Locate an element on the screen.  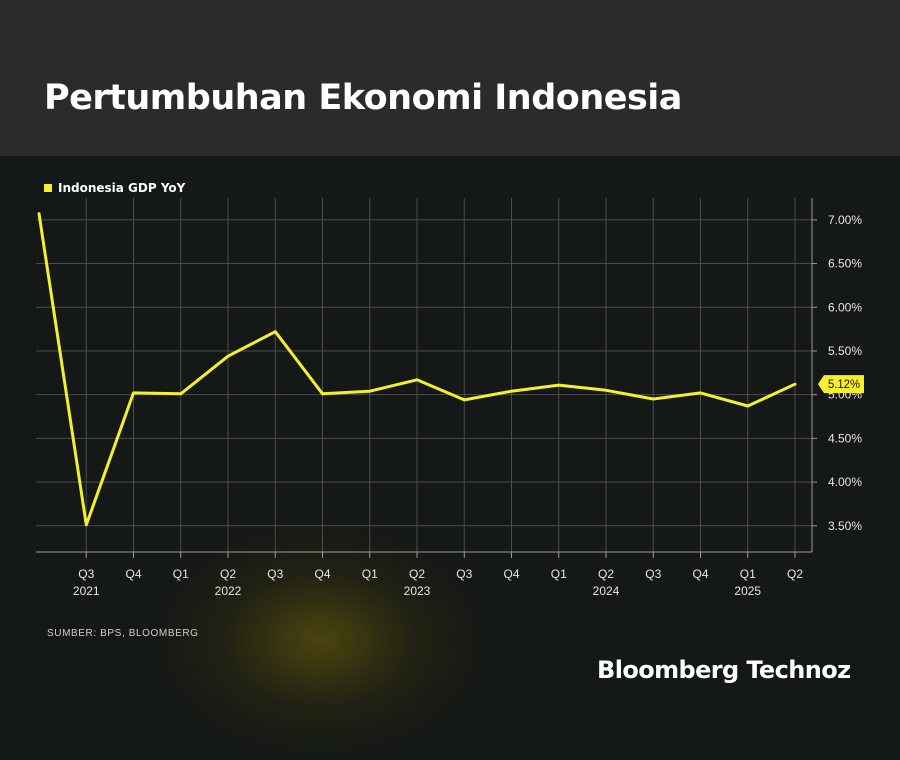
y-tick-label: 4.00% is located at coordinates (845, 482).